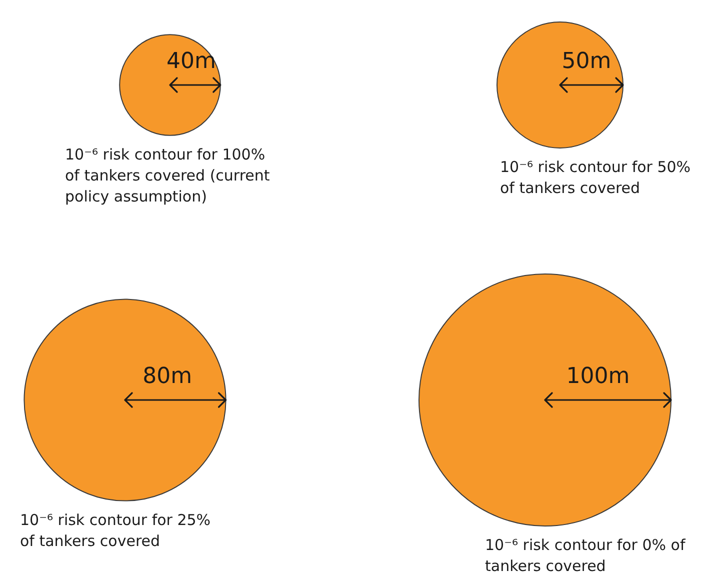 This screenshot has width=707, height=588. Describe the element at coordinates (585, 555) in the screenshot. I see `category-label: 10⁻⁶ risk contour for 0% of tankers covered` at that location.